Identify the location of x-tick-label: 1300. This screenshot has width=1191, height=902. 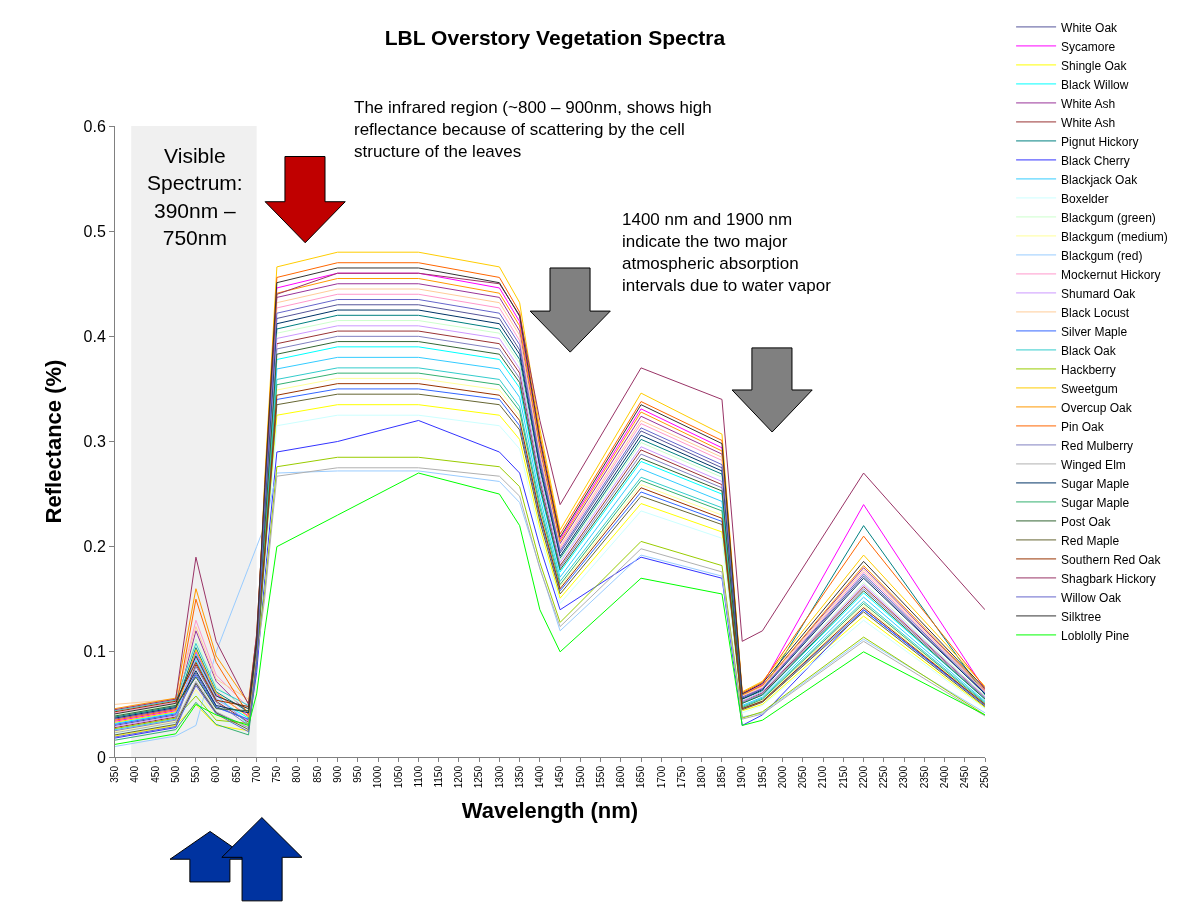
(499, 777).